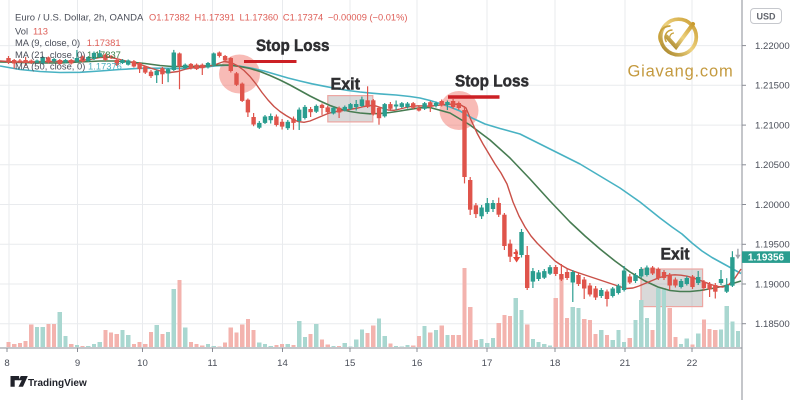 Image resolution: width=800 pixels, height=400 pixels. What do you see at coordinates (772, 165) in the screenshot?
I see `svg-text: 1.20500` at bounding box center [772, 165].